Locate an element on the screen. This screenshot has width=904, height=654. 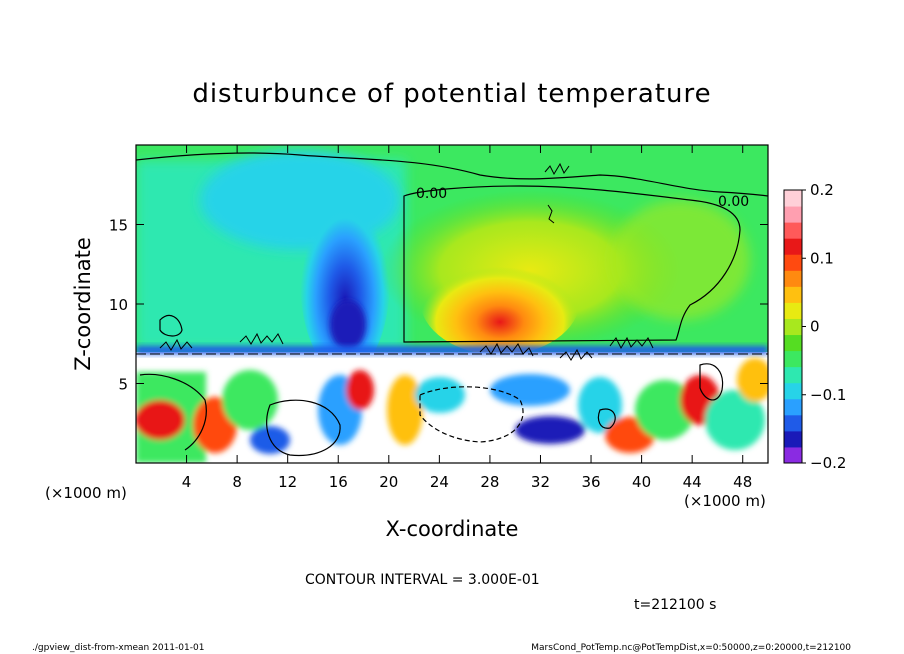
y-axis-label: Z-coordinate is located at coordinates (83, 304).